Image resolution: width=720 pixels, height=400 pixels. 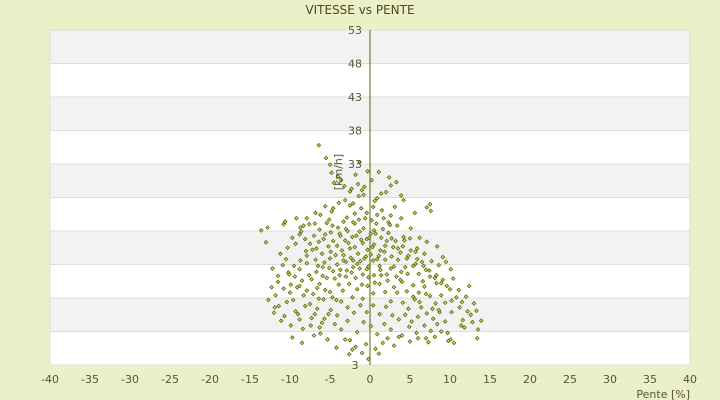 I want to click on x-axis-ticks: -40 -35 -30 -25 -20 -15 -10 -5 0 5 10 15 20 25 30 35 40, so click(x=369, y=379).